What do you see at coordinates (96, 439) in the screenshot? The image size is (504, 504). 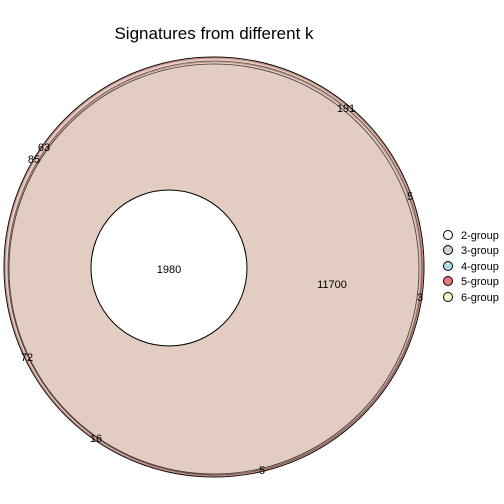 I see `count-16: 16` at bounding box center [96, 439].